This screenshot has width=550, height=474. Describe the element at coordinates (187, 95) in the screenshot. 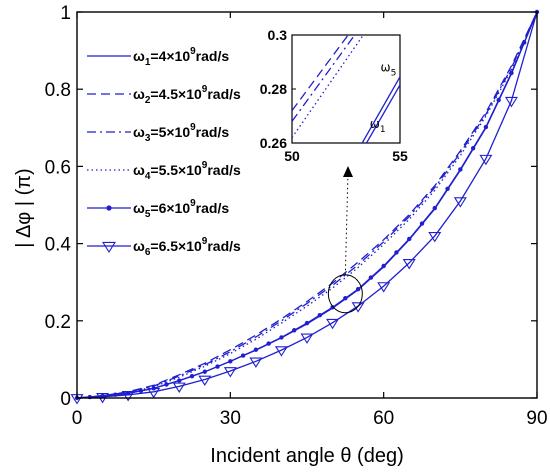

I see `legend-label-2: ω2=4.5×109rad/s` at that location.